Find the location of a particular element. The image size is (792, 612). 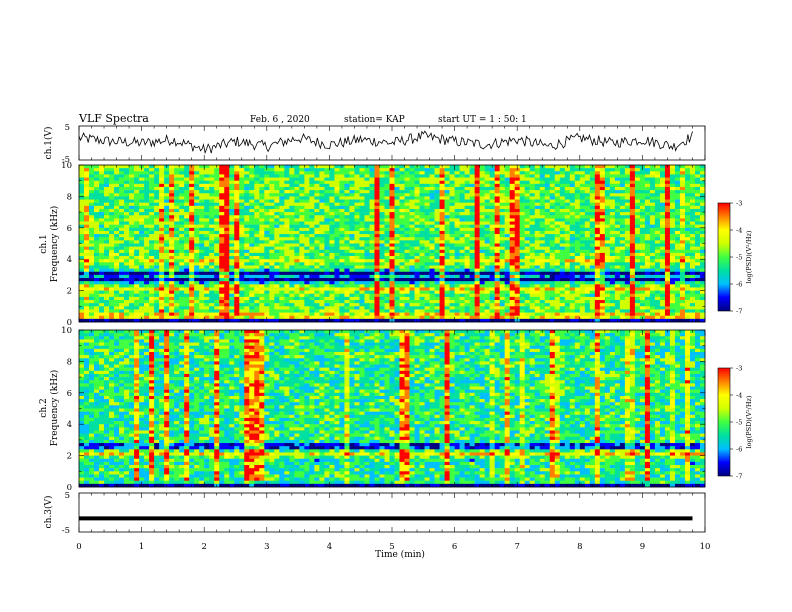

ch1-waveform-ticks is located at coordinates (392, 143).